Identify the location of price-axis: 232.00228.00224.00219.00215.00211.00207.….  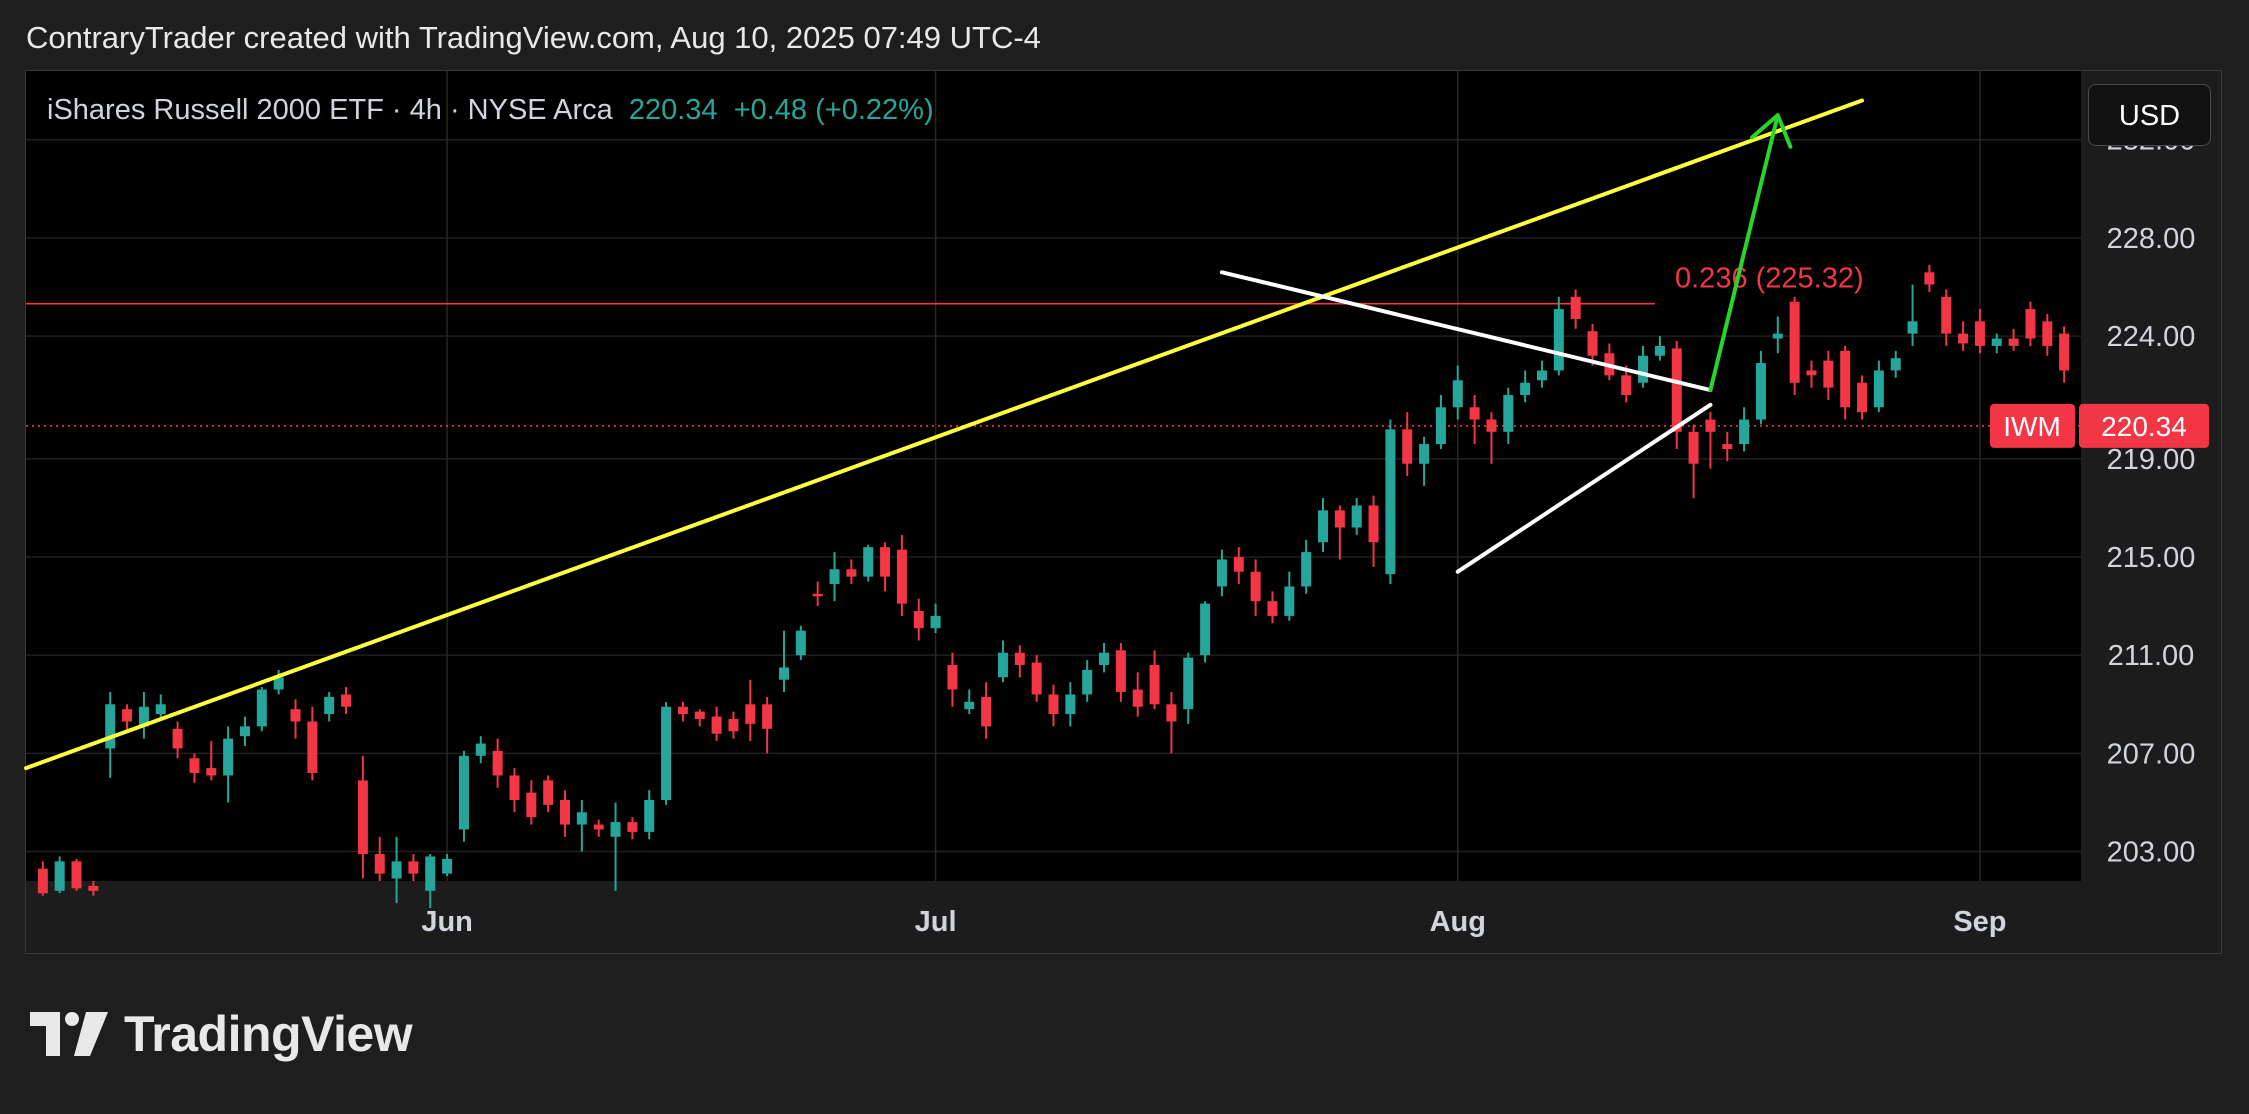
(2151, 497).